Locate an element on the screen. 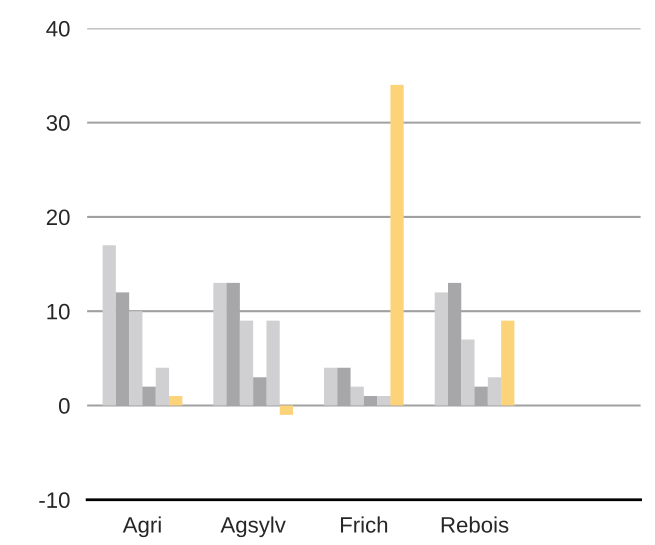  x-tick-label: Agri is located at coordinates (141, 527).